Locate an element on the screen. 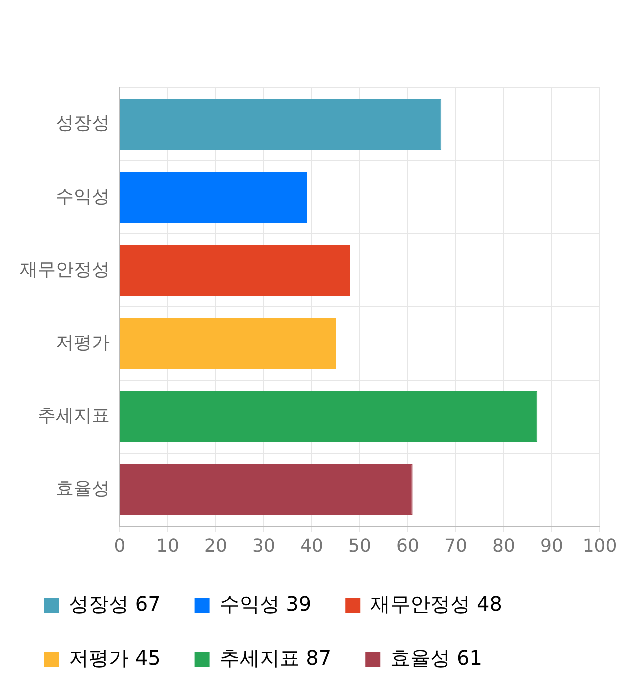 This screenshot has height=700, width=640. x-tick-label: 100 is located at coordinates (600, 546).